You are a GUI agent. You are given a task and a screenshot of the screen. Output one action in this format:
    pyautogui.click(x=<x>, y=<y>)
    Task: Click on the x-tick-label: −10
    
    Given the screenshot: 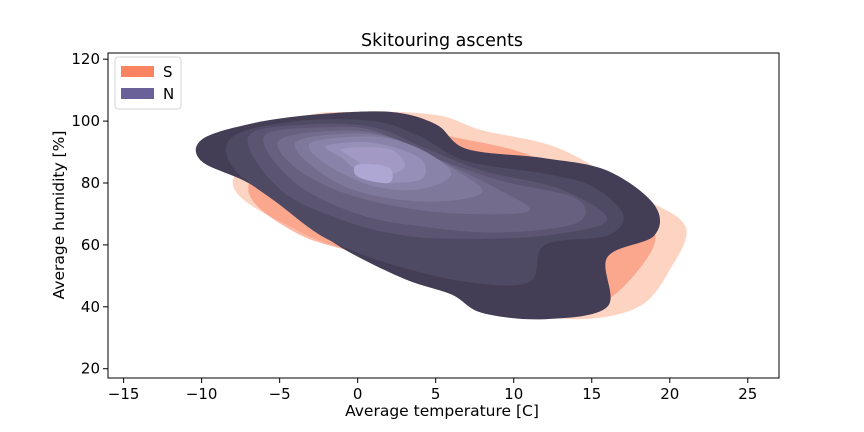 What is the action you would take?
    pyautogui.click(x=202, y=394)
    